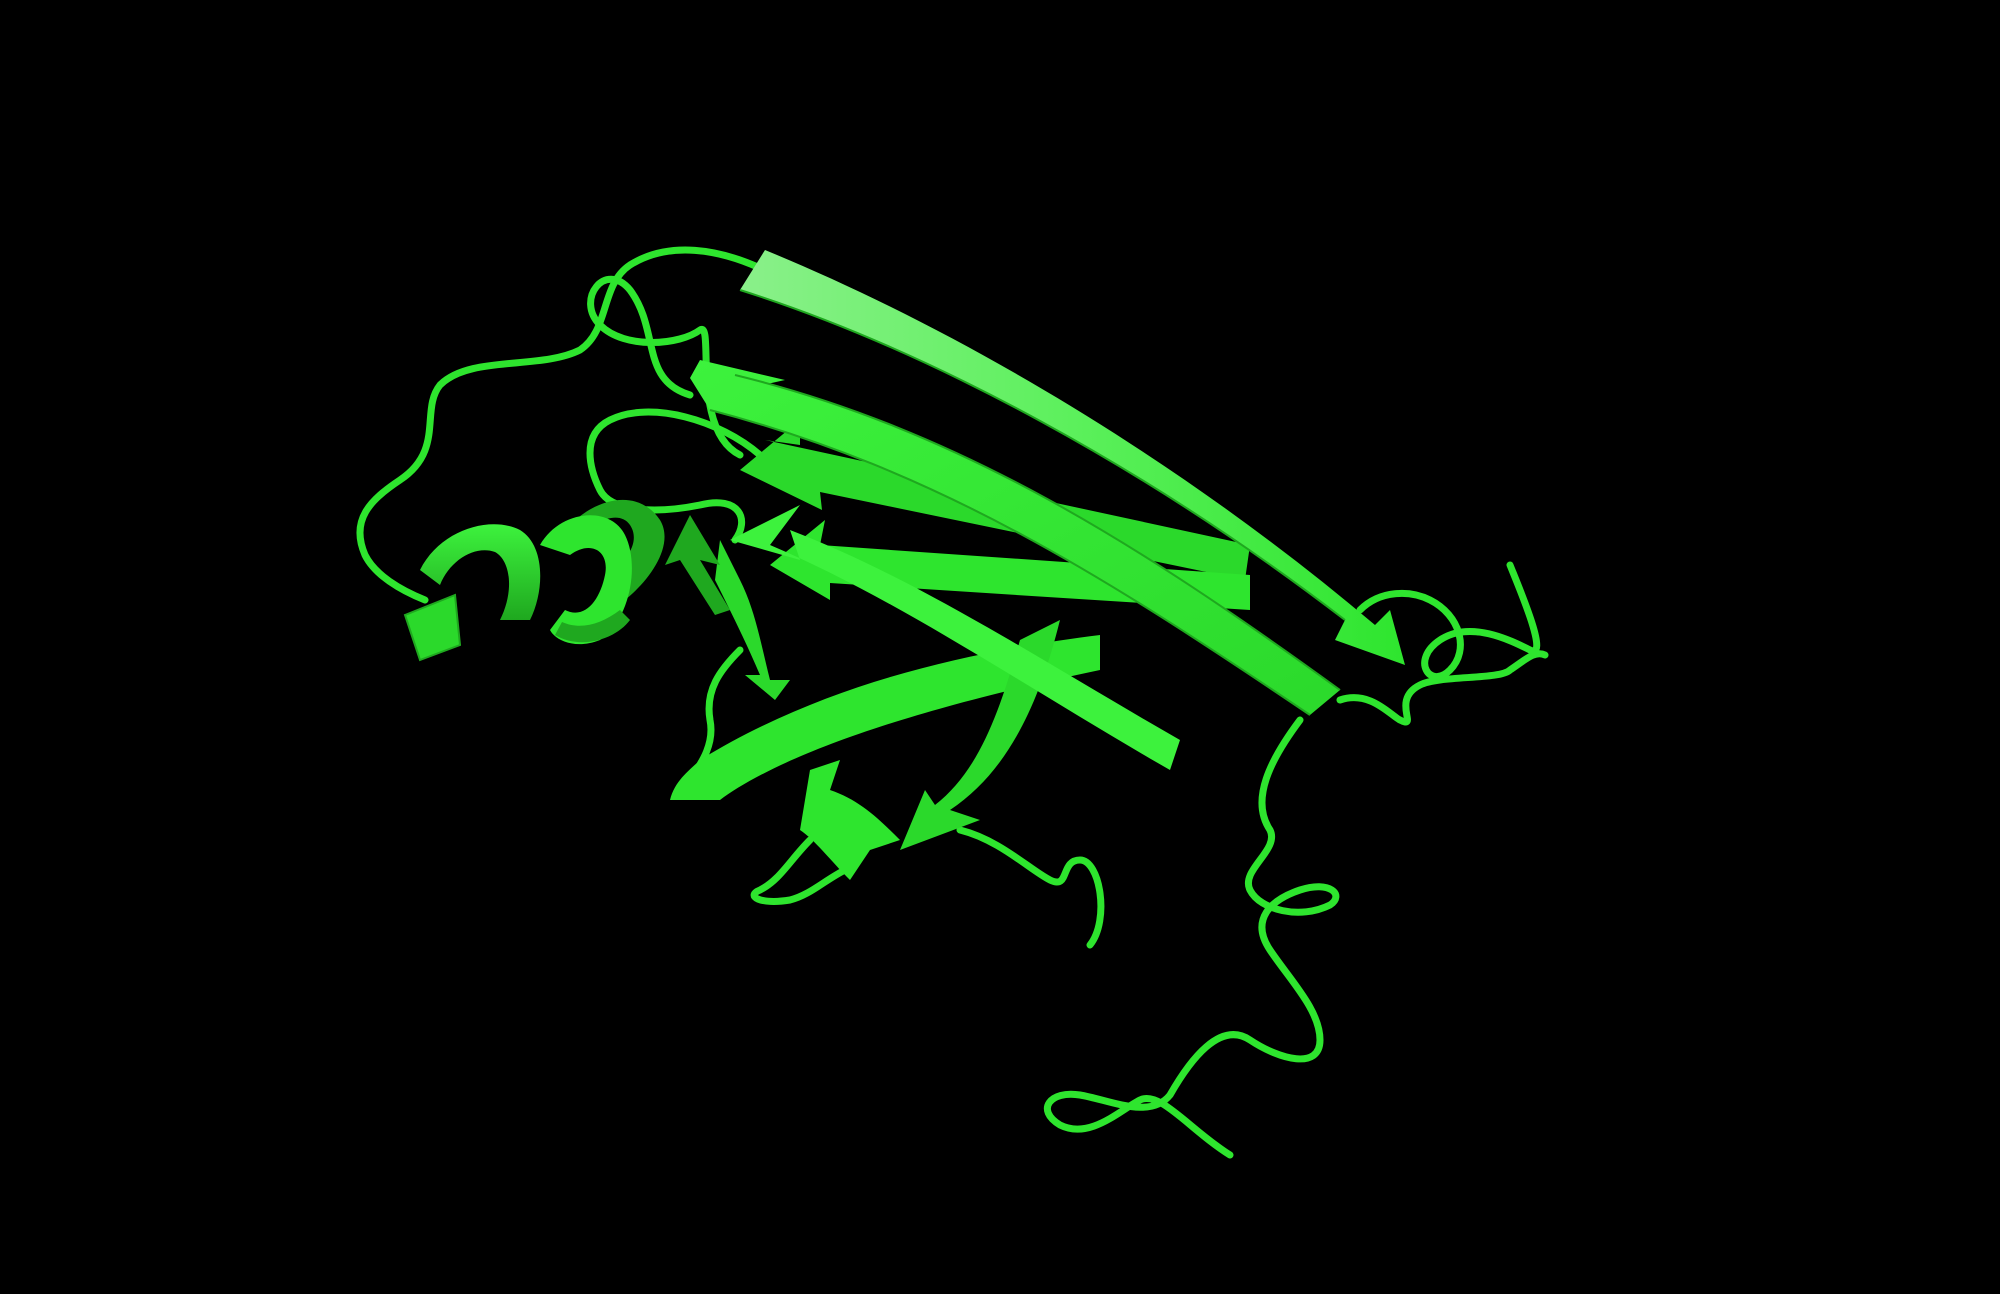  I want to click on helix-n-cap, so click(432, 627).